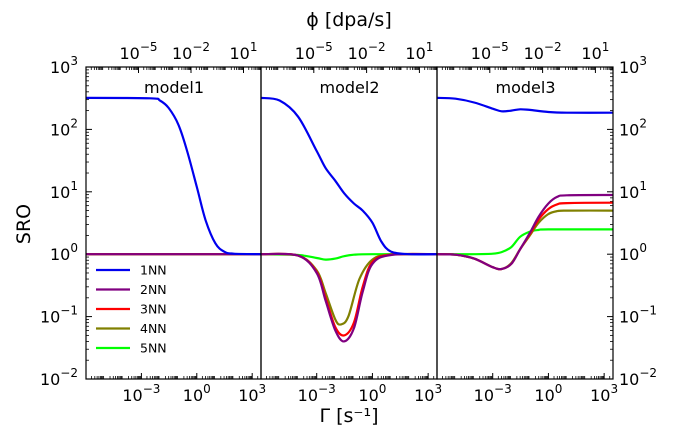 This screenshot has height=431, width=674. I want to click on legend-label-3NN: 3NN, so click(153, 309).